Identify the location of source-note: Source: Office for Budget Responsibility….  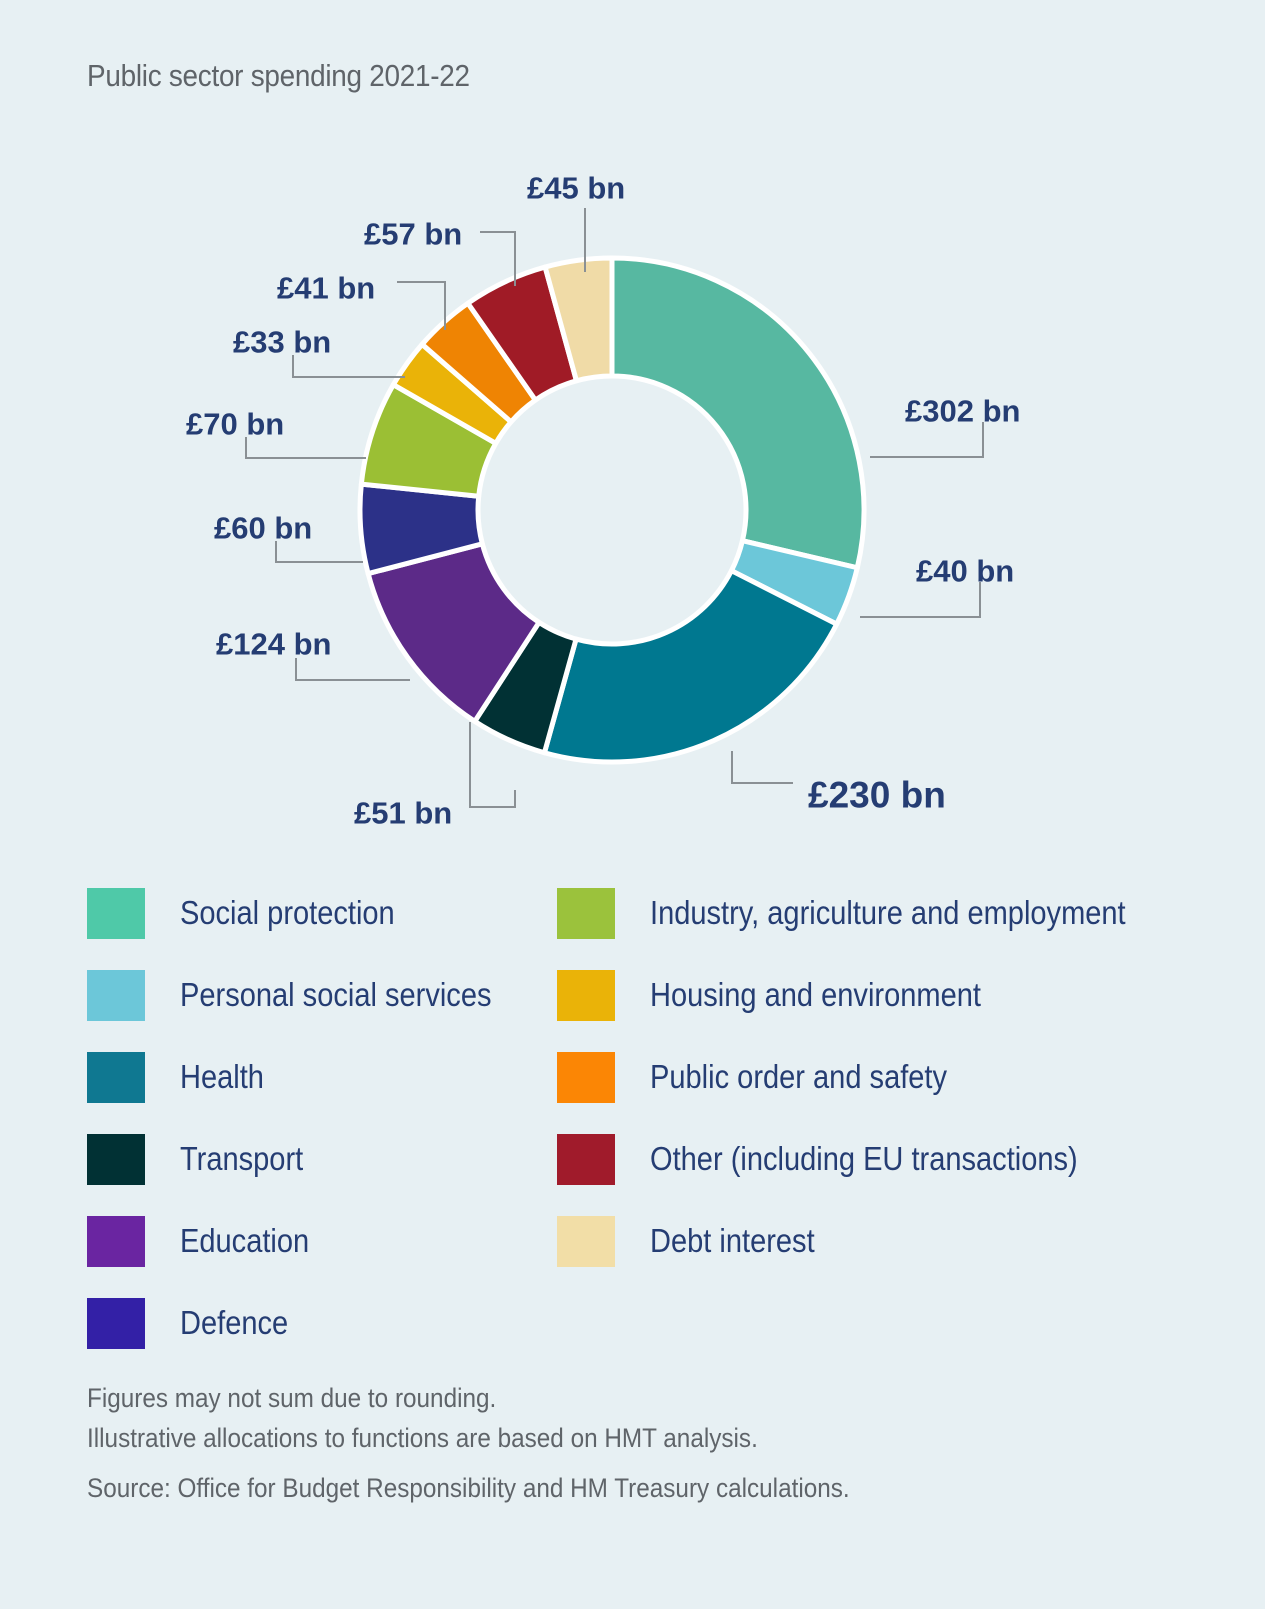
(468, 1488).